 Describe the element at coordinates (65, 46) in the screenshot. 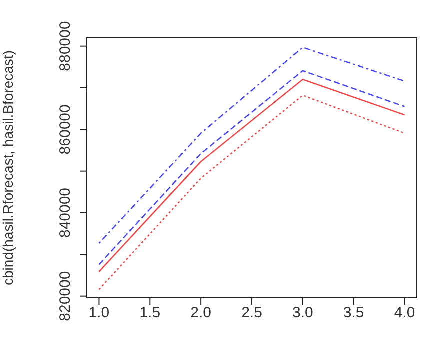

I see `y-tick-label: 880000` at that location.